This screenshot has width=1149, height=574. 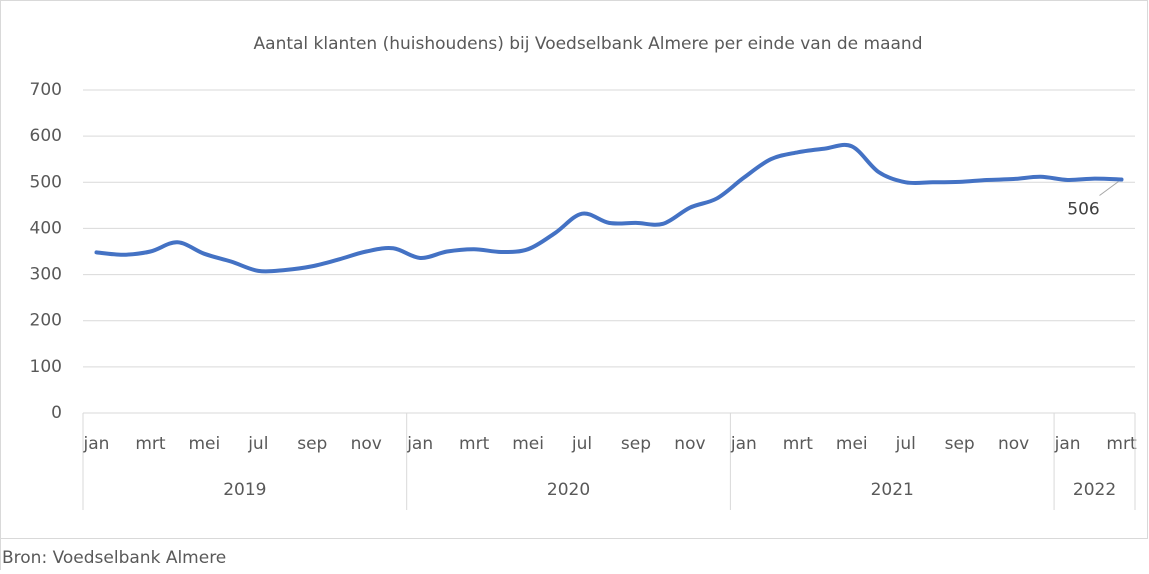 What do you see at coordinates (1109, 188) in the screenshot?
I see `label-leader` at bounding box center [1109, 188].